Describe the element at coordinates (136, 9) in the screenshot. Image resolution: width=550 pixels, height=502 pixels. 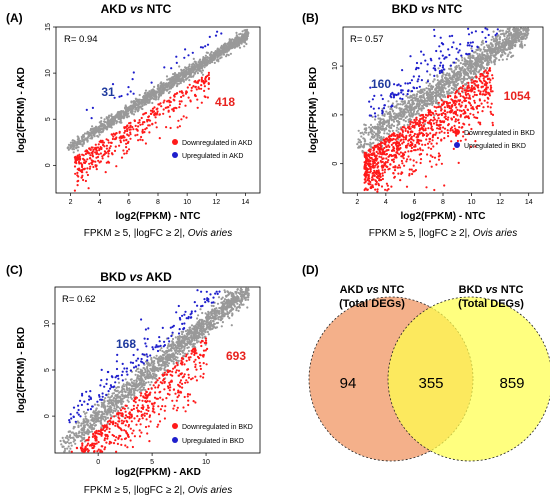
I see `chart-title: AKD vs NTC` at that location.